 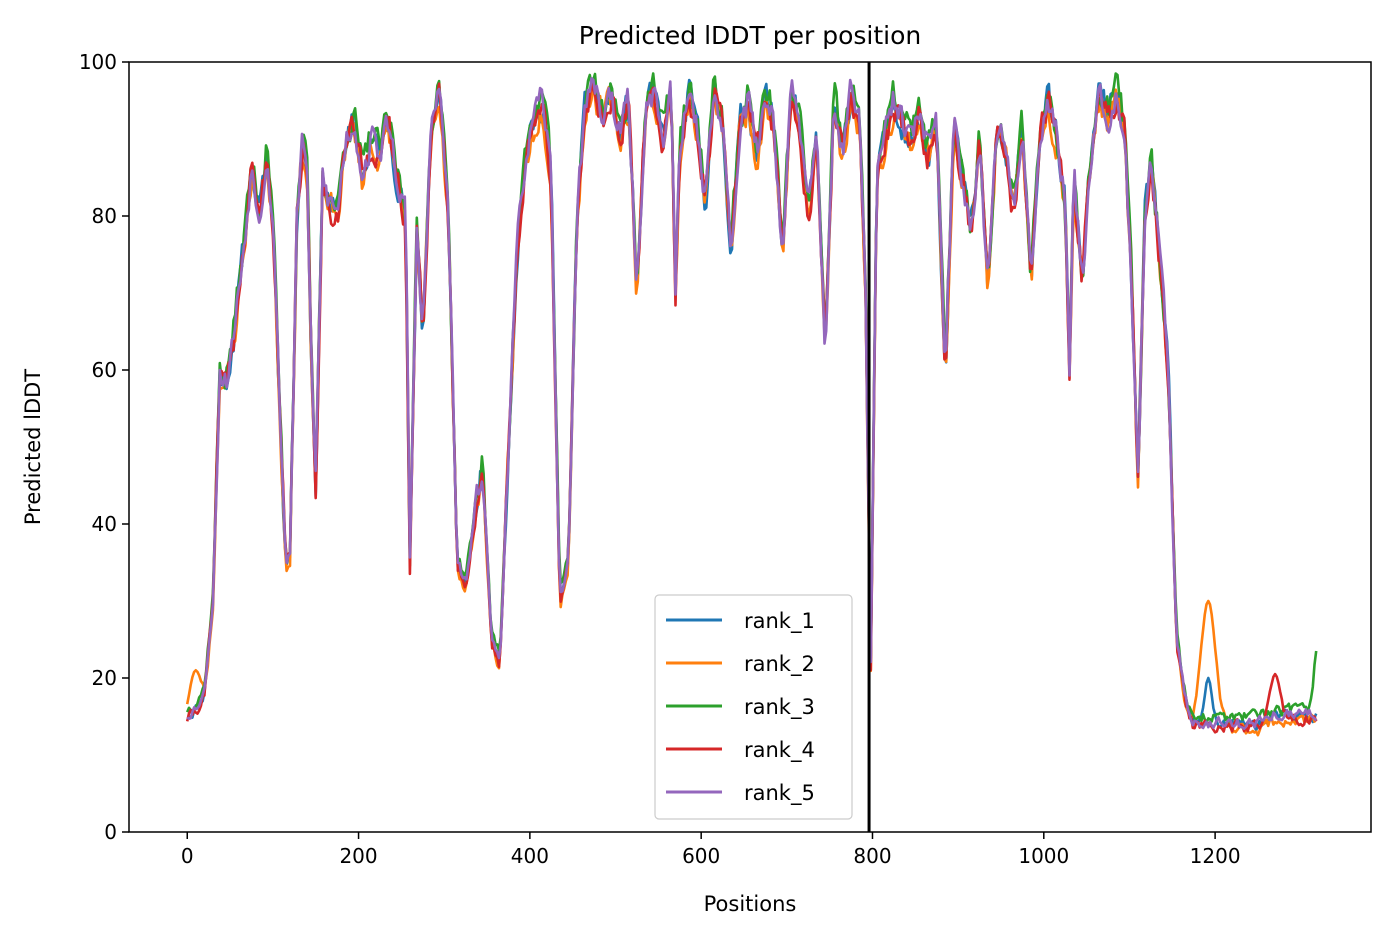 I want to click on x-tick-label: 400, so click(x=530, y=856).